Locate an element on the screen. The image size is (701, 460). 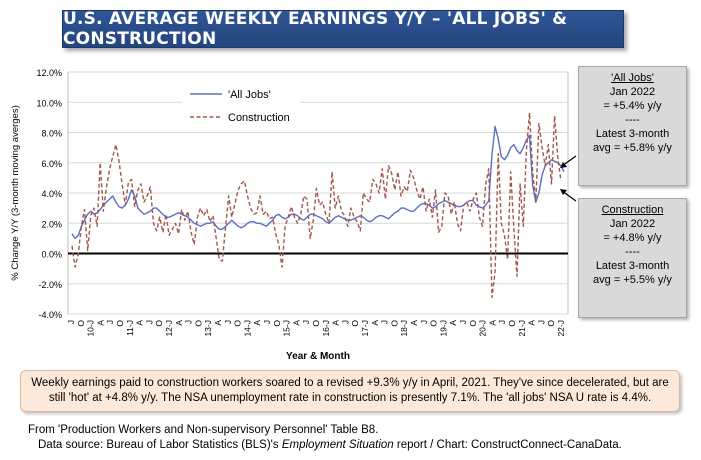
legend-box is located at coordinates (241, 107).